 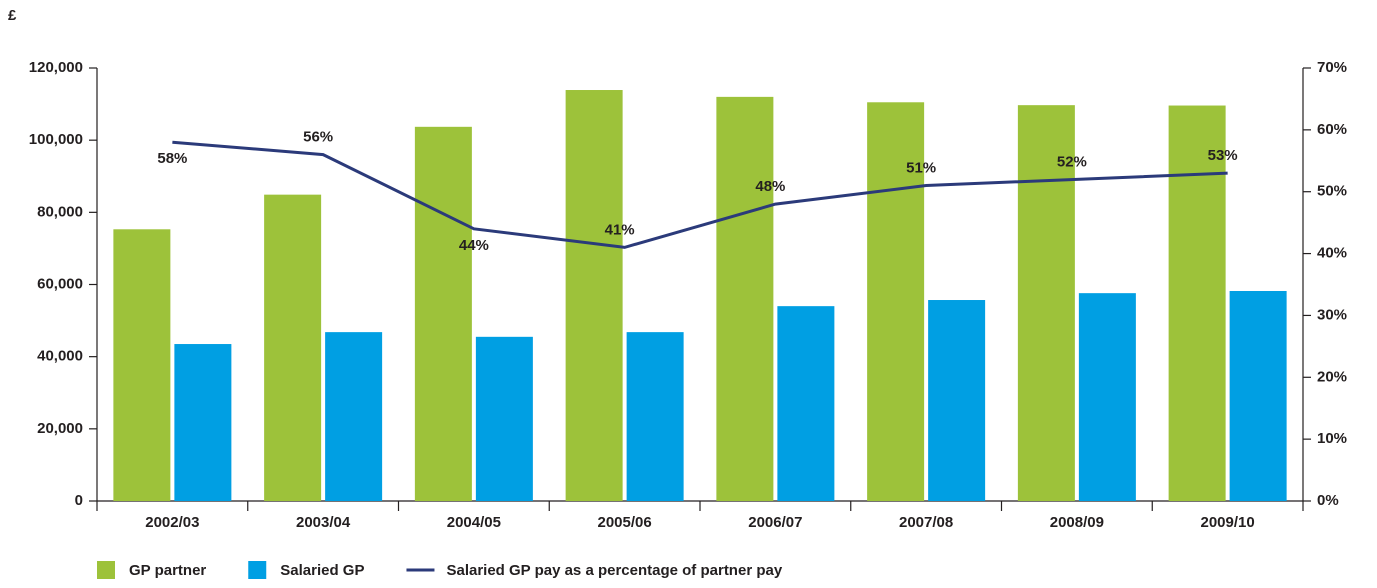 I want to click on x-tick-label: 2004/05, so click(x=474, y=522).